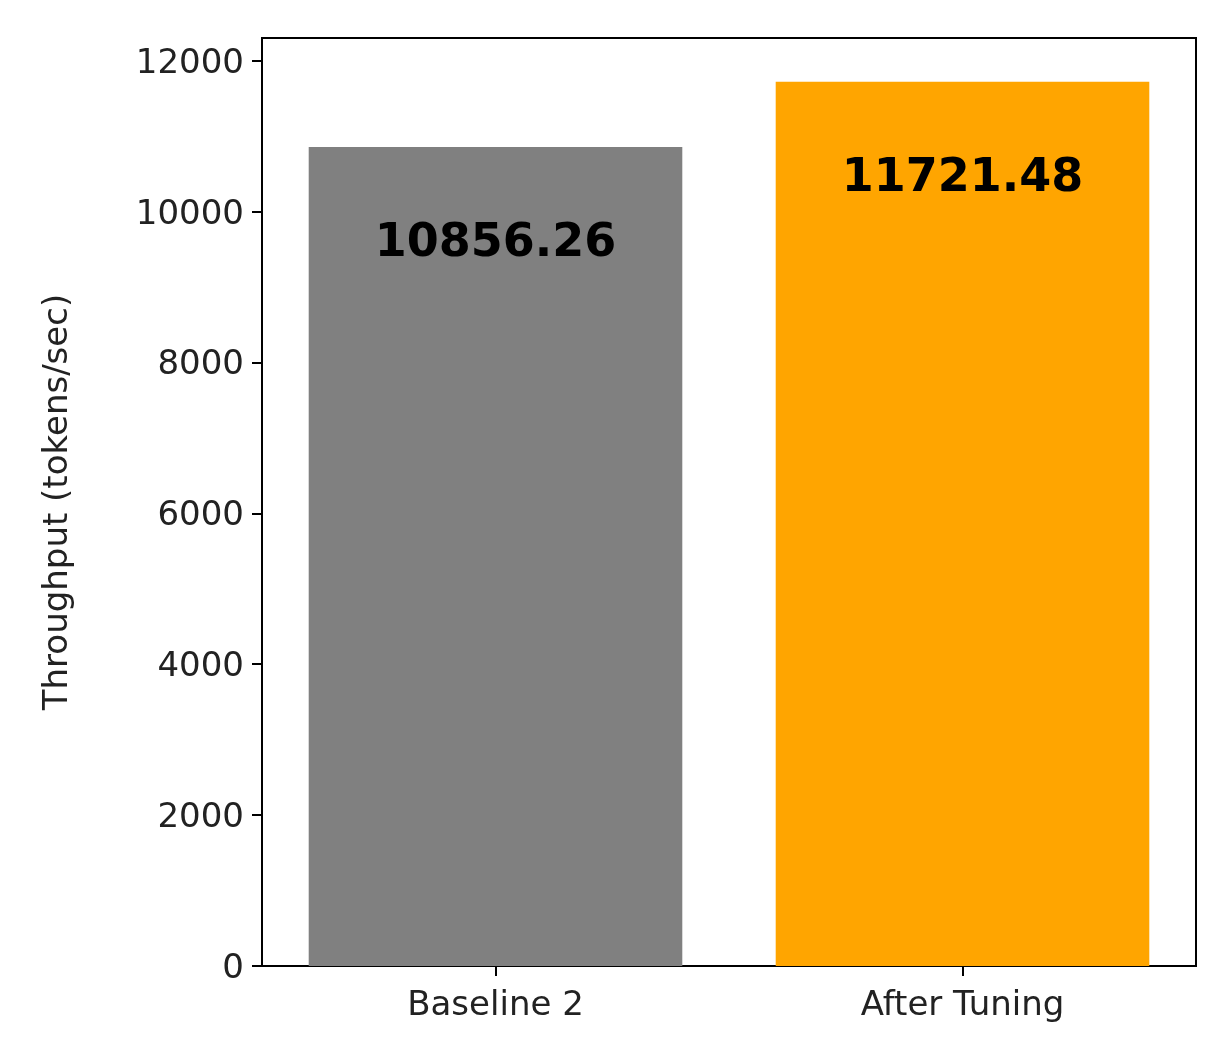 This screenshot has height=1057, width=1207. Describe the element at coordinates (200, 362) in the screenshot. I see `y-tick-label: 8000` at that location.